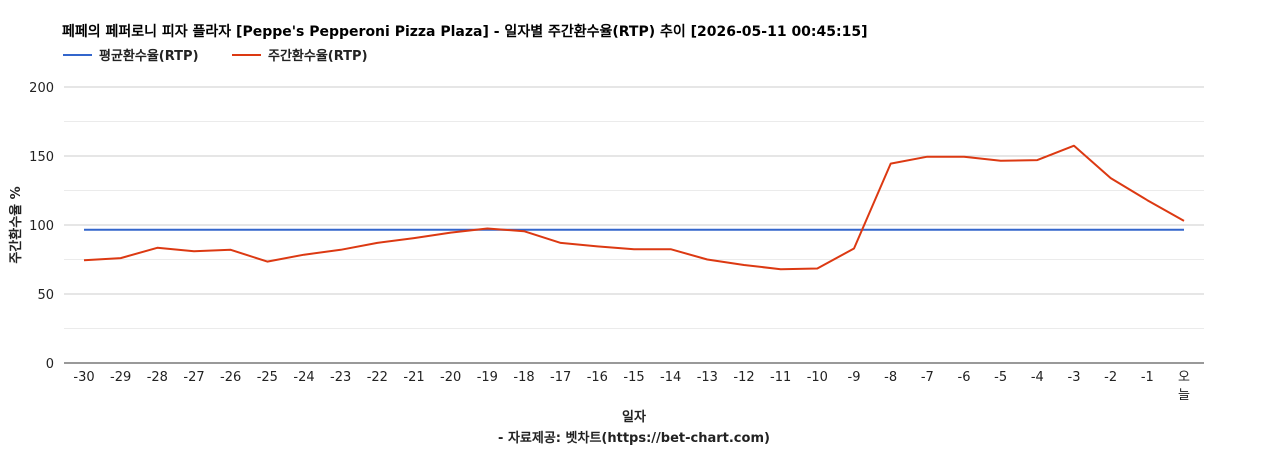  What do you see at coordinates (413, 377) in the screenshot?
I see `x-tick-label: -21` at bounding box center [413, 377].